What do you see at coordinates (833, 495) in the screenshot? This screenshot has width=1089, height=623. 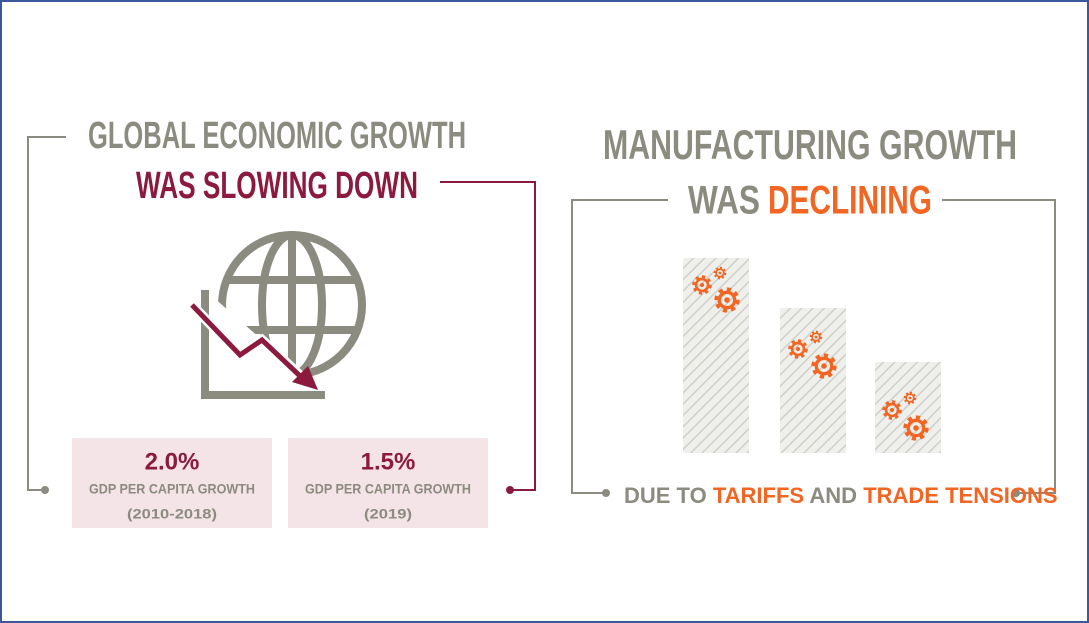 I see `footer-part: AND` at bounding box center [833, 495].